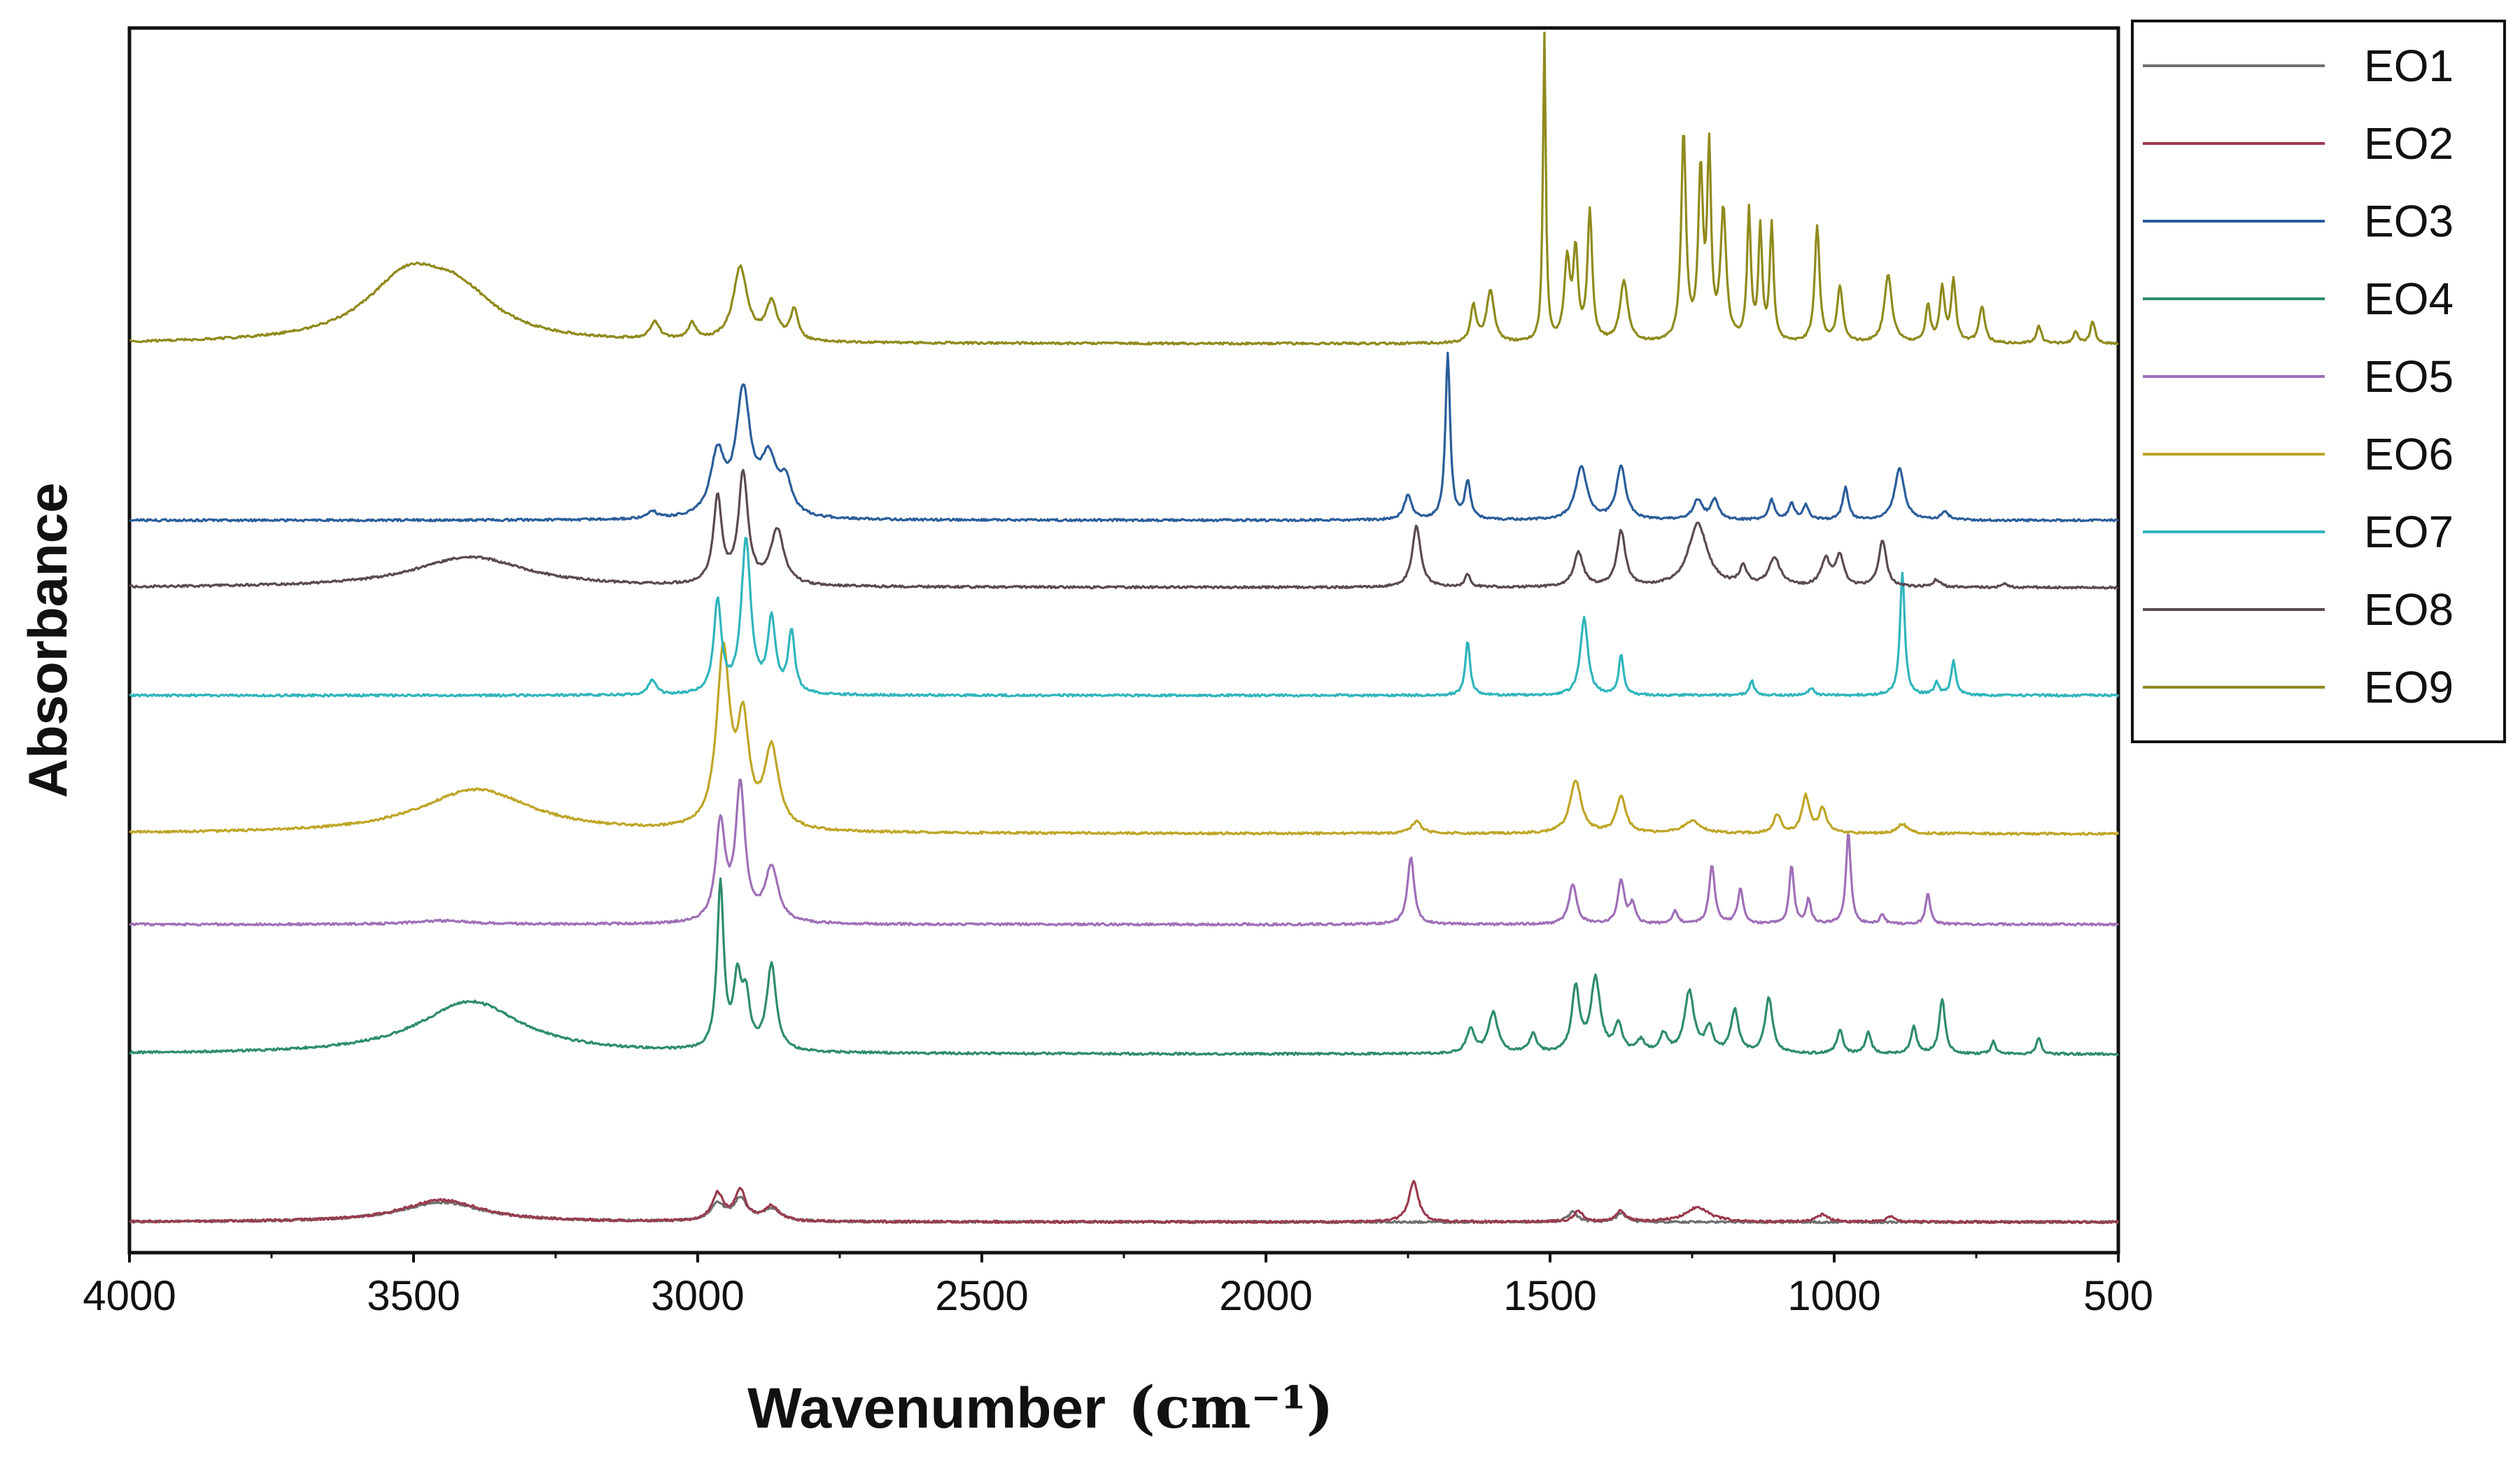 Image resolution: width=2520 pixels, height=1471 pixels. What do you see at coordinates (1118, 1286) in the screenshot?
I see `x-axis-ticks: 4000 3500 3000 2500 2000 1500 1000 500` at bounding box center [1118, 1286].